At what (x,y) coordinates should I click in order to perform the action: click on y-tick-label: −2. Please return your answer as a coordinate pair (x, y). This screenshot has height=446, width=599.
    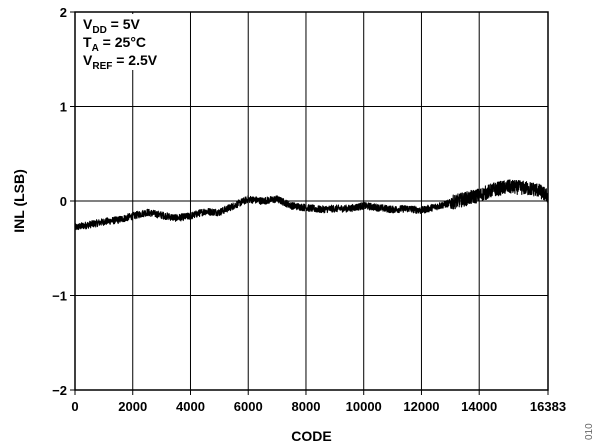
    Looking at the image, I should click on (59, 390).